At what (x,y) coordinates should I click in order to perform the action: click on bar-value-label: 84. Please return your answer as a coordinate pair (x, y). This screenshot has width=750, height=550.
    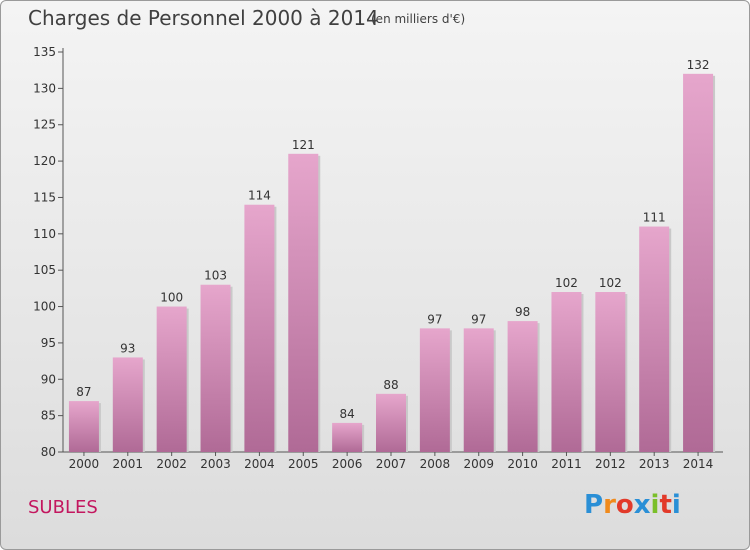
    Looking at the image, I should click on (346, 414).